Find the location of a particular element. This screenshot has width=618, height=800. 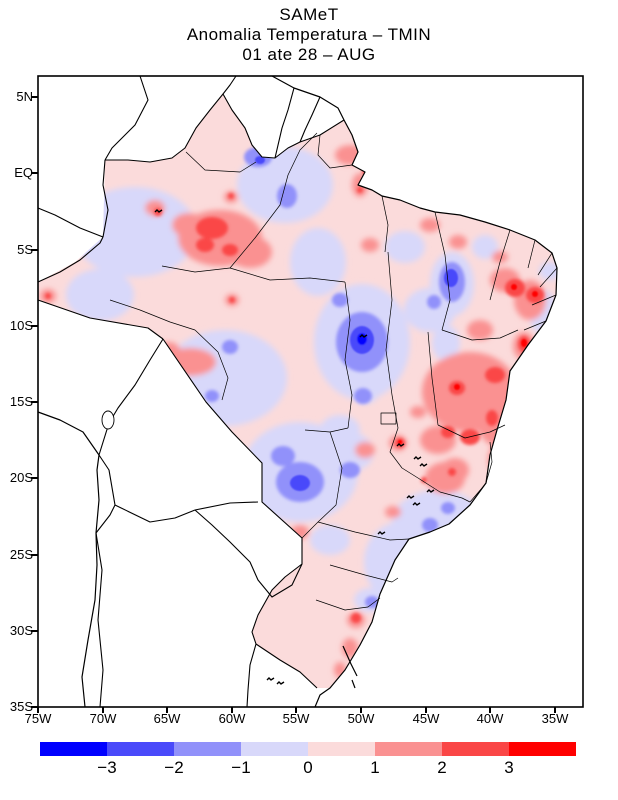

lon-tick-label-50W: 50W is located at coordinates (361, 718).